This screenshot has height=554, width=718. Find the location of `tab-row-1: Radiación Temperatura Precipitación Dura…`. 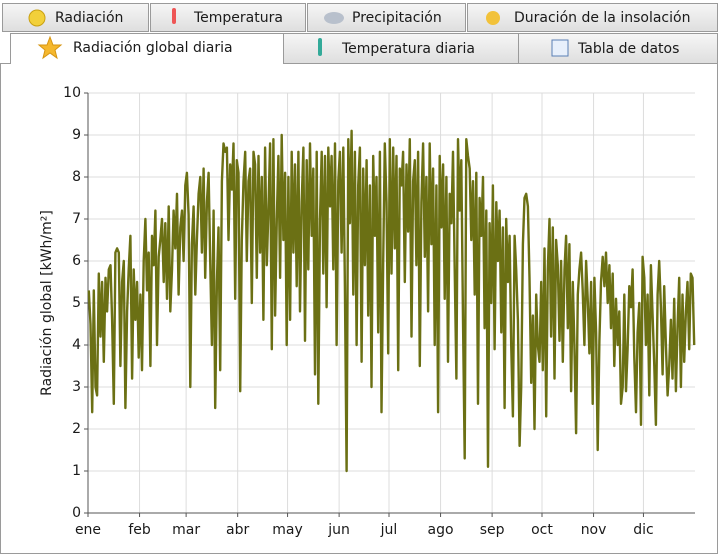

tab-row-1: Radiación Temperatura Precipitación Dura… is located at coordinates (360, 17).